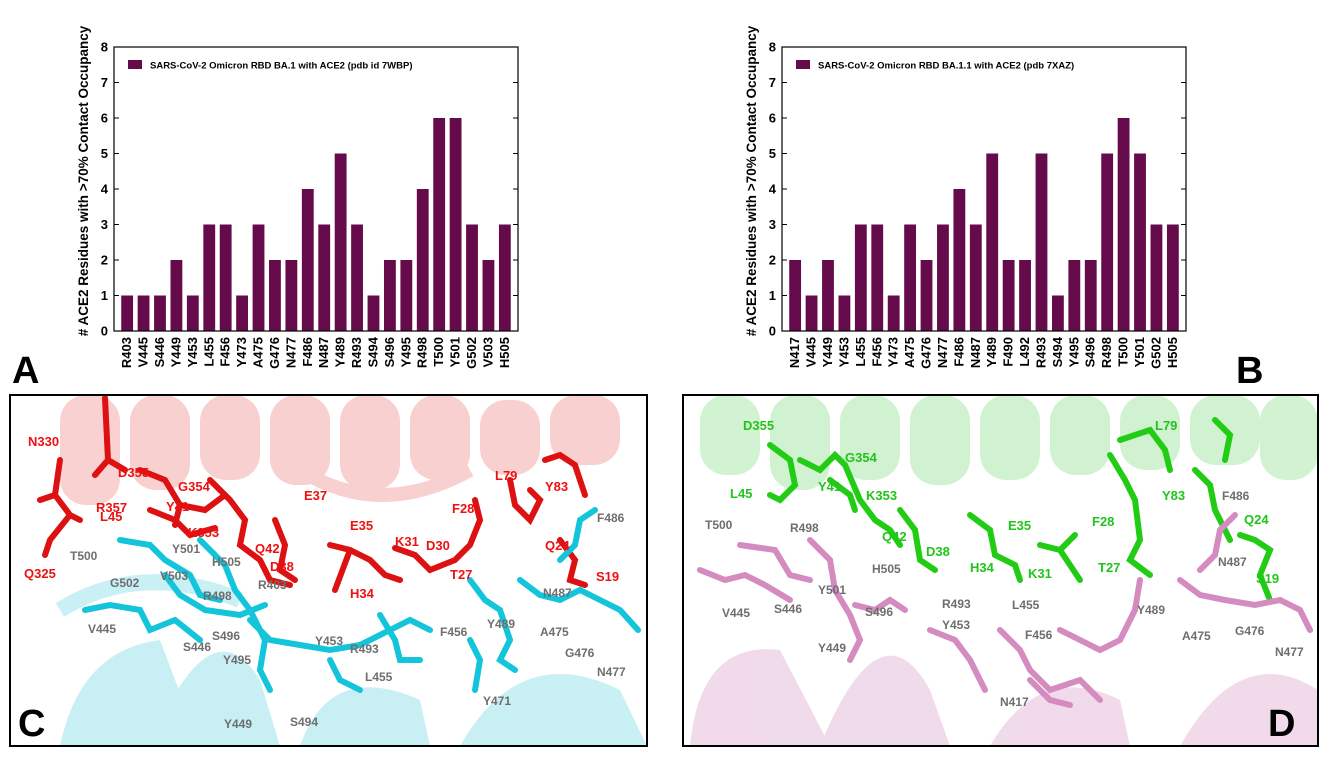  Describe the element at coordinates (773, 189) in the screenshot. I see `y-tick-label: 4` at that location.